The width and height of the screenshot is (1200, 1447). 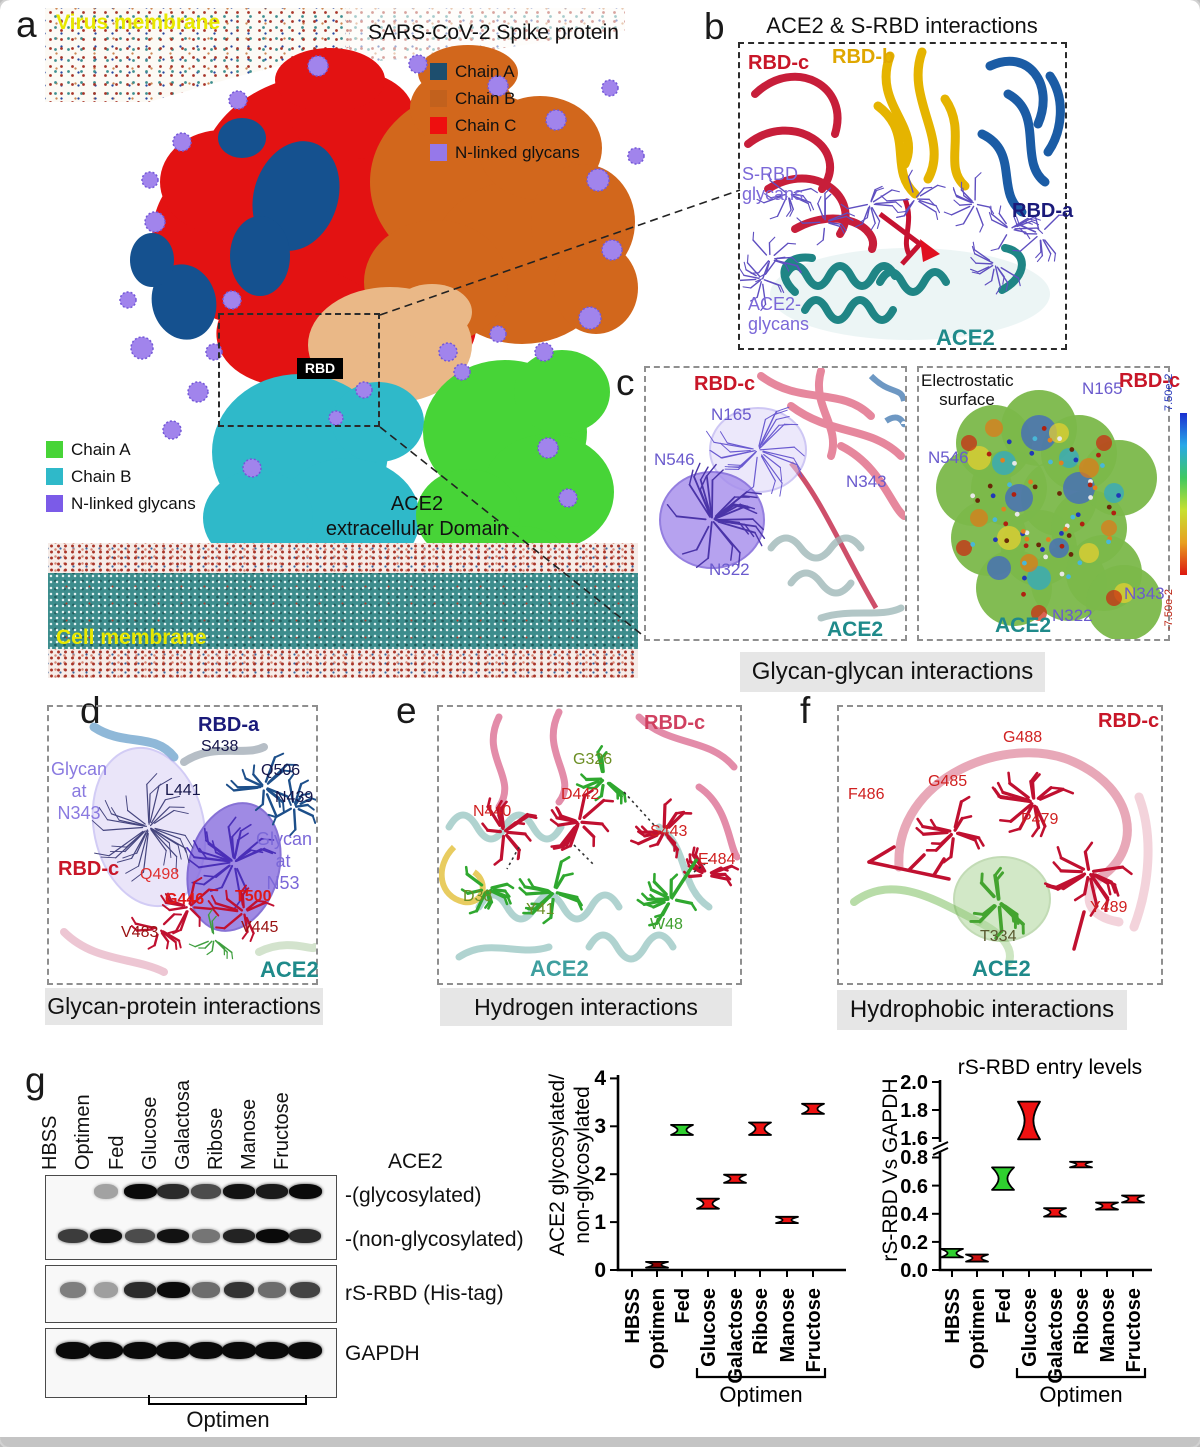 I want to click on panel-c-letter: c, so click(x=625, y=382).